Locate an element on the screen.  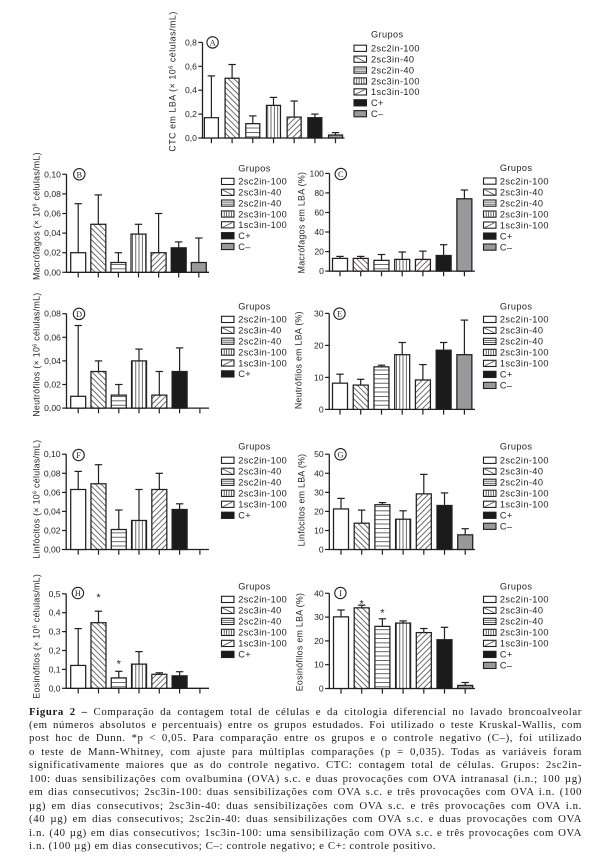
svg-text: 0,0 is located at coordinates (191, 138).